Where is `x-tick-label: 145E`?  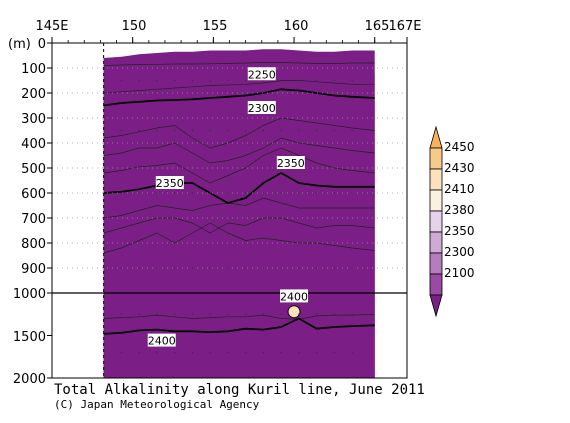 x-tick-label: 145E is located at coordinates (51, 26).